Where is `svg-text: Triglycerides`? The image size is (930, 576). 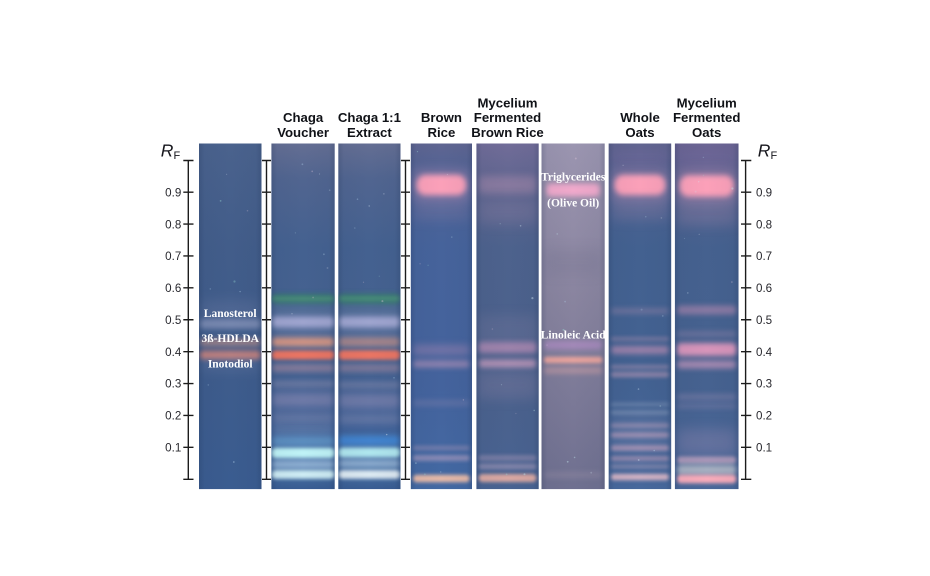
svg-text: Triglycerides is located at coordinates (573, 177).